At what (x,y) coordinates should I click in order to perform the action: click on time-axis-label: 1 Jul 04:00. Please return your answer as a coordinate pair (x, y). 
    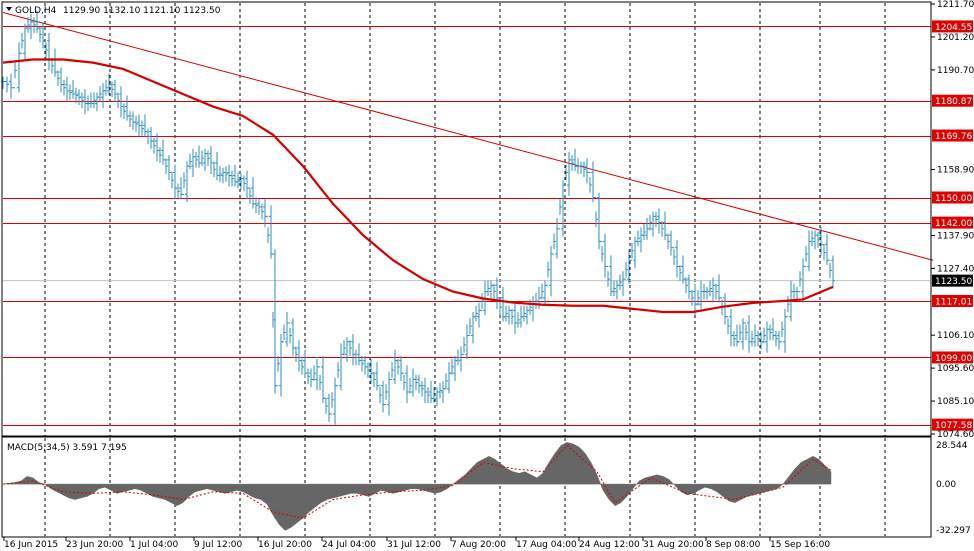
    Looking at the image, I should click on (154, 545).